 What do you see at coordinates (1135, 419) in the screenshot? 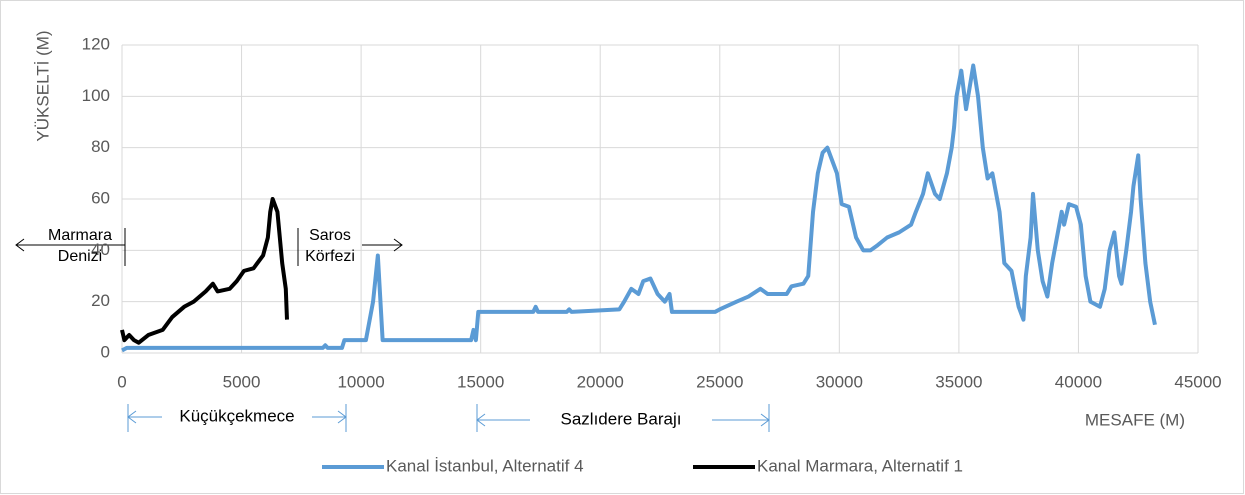
I see `x-axis-label: MESAFE (M)` at bounding box center [1135, 419].